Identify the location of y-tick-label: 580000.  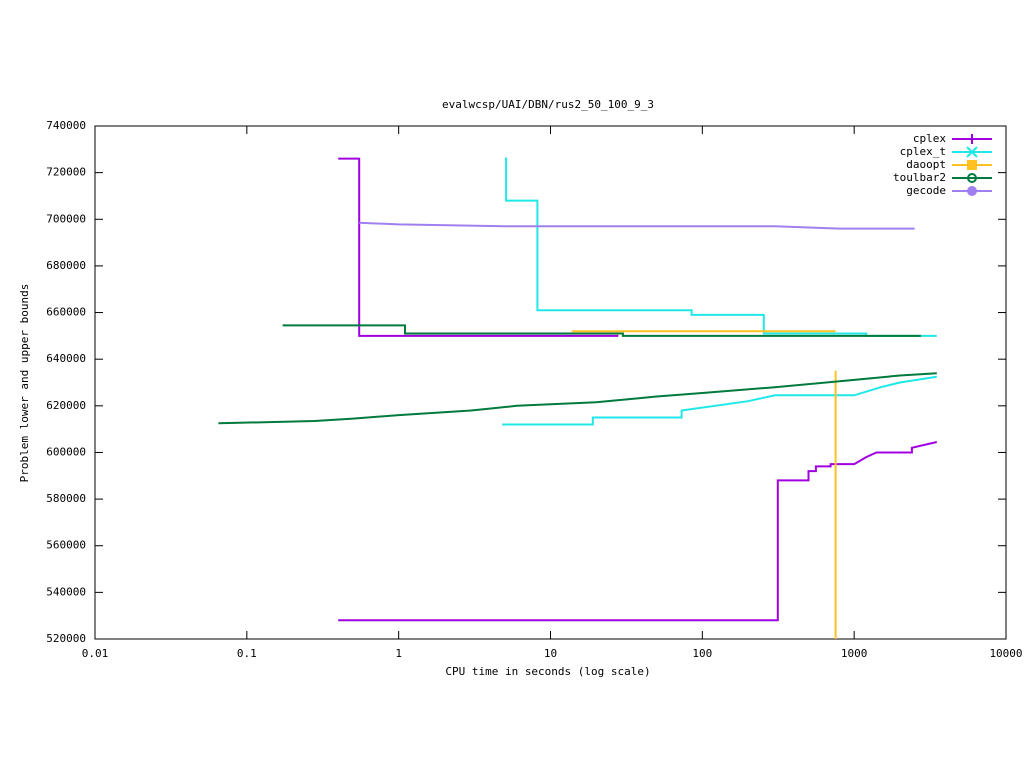
(66, 498).